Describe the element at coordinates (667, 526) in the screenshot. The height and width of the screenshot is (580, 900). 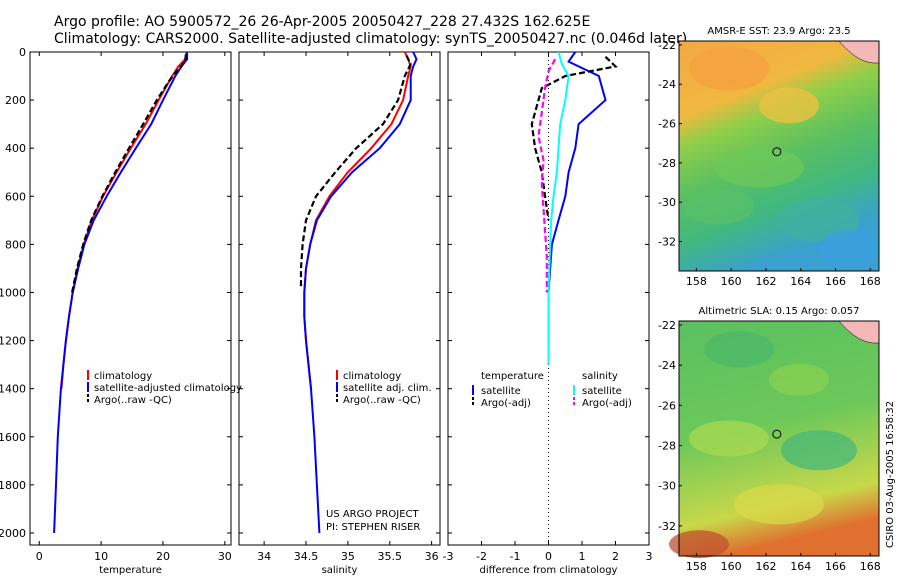
I see `sla_map-ytick-label: -32` at that location.